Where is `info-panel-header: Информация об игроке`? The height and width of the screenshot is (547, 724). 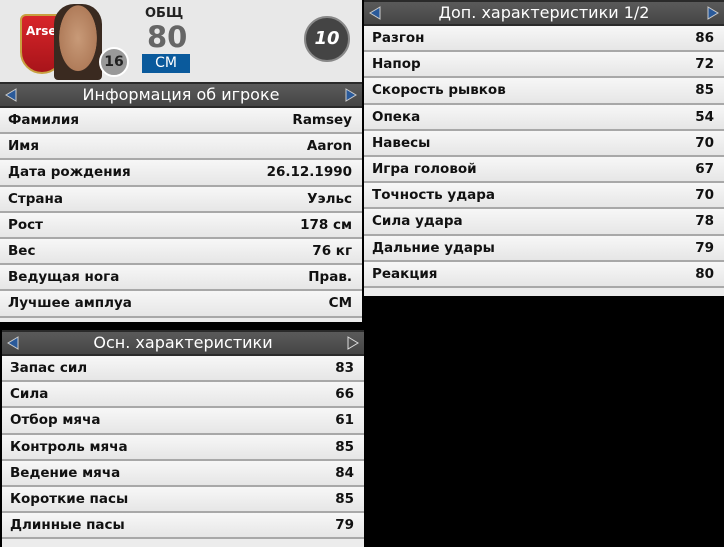
info-panel-header: Информация об игроке is located at coordinates (181, 95).